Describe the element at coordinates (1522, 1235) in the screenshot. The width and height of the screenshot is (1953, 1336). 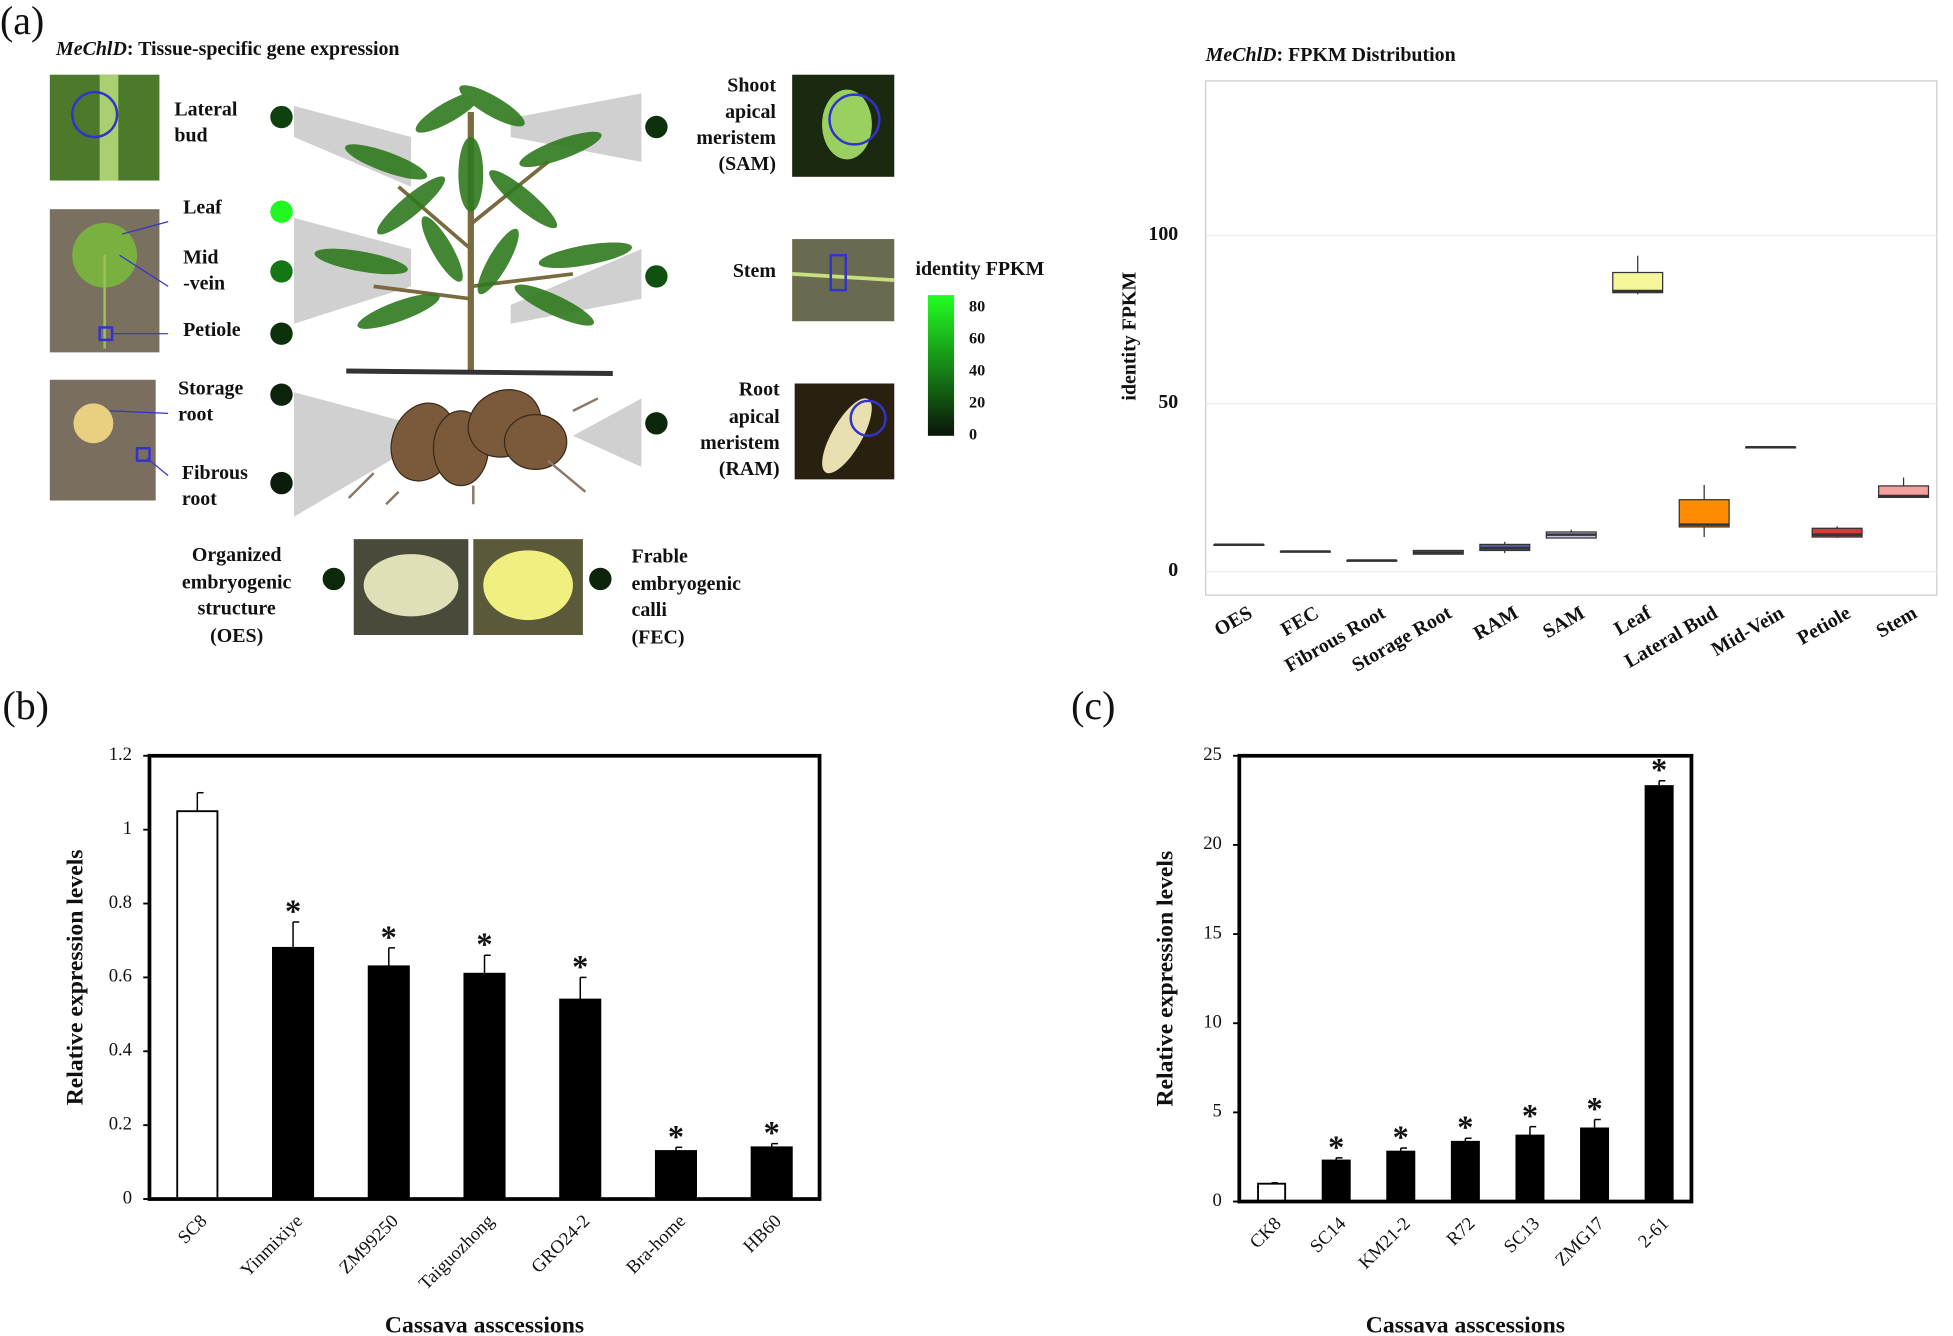
I see `x-tick-label: SC13` at that location.